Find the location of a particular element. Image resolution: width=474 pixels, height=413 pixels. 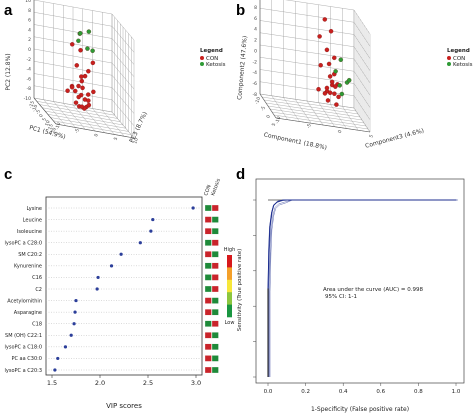

heatmap-column-label: Ketosis is located at coordinates (216, 187).